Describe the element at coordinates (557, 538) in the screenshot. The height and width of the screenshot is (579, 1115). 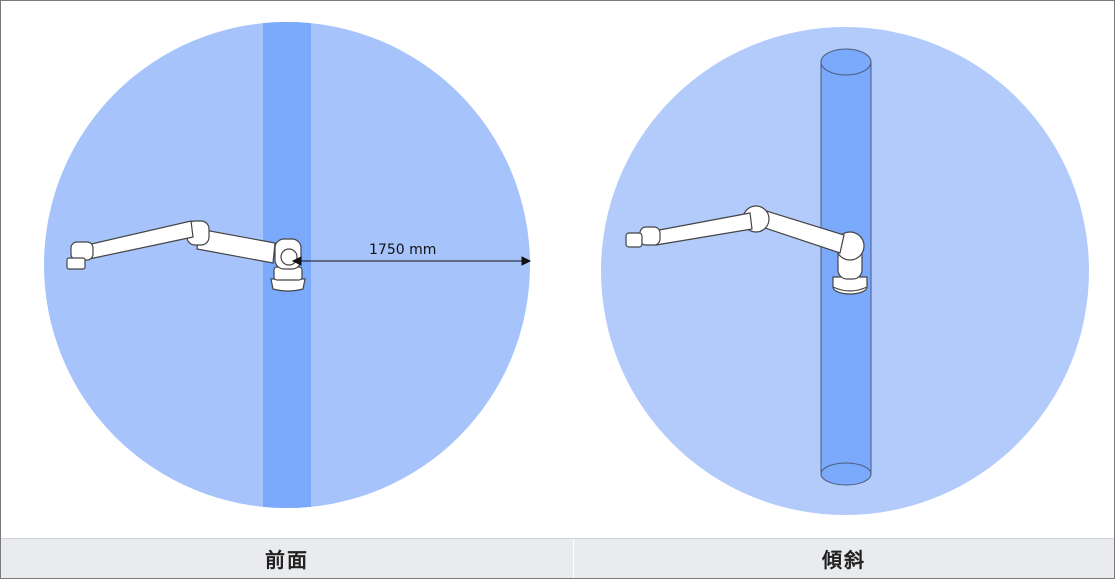
I see `caption-divider-line` at that location.